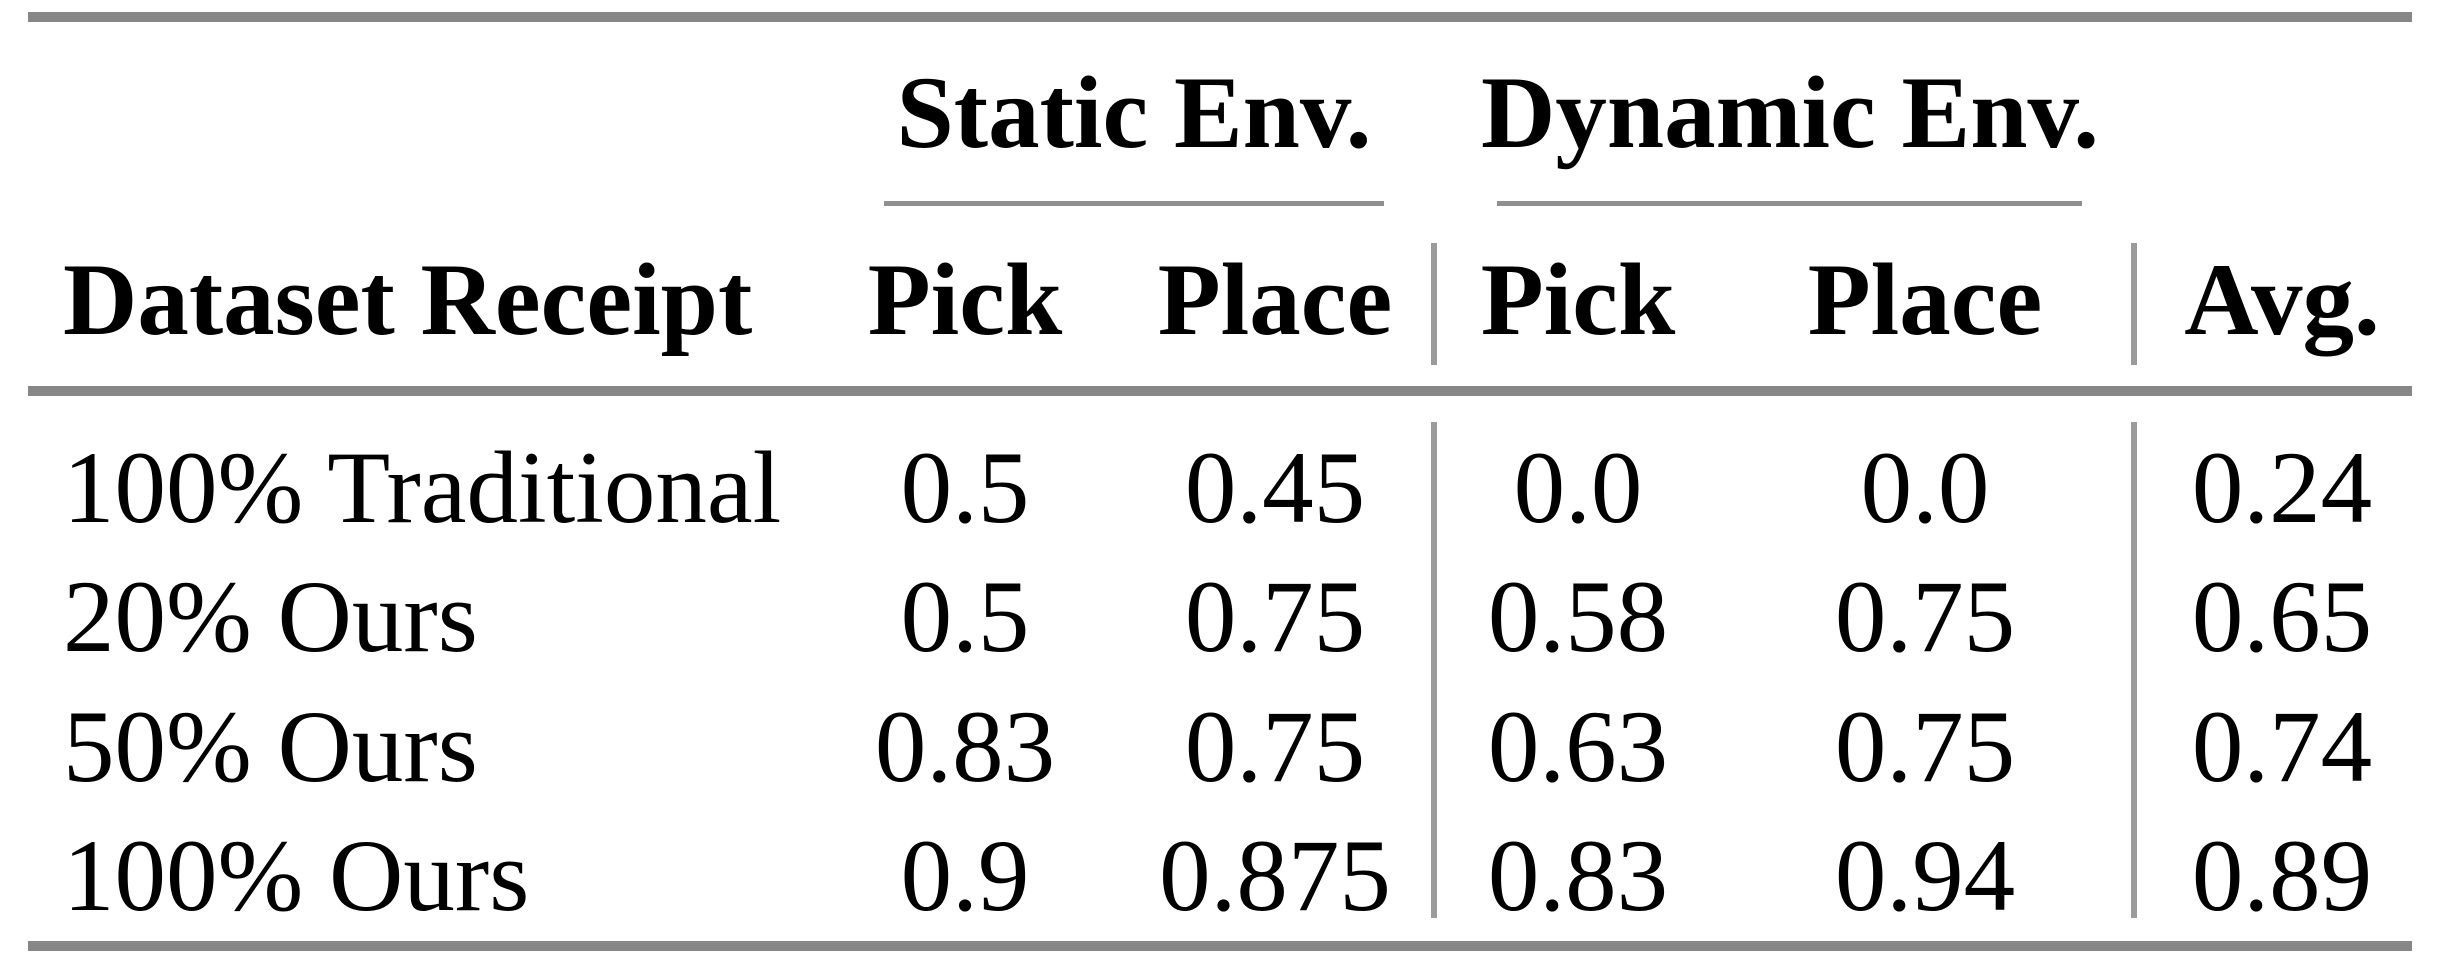  What do you see at coordinates (1220, 946) in the screenshot?
I see `table-bottom-rule` at bounding box center [1220, 946].